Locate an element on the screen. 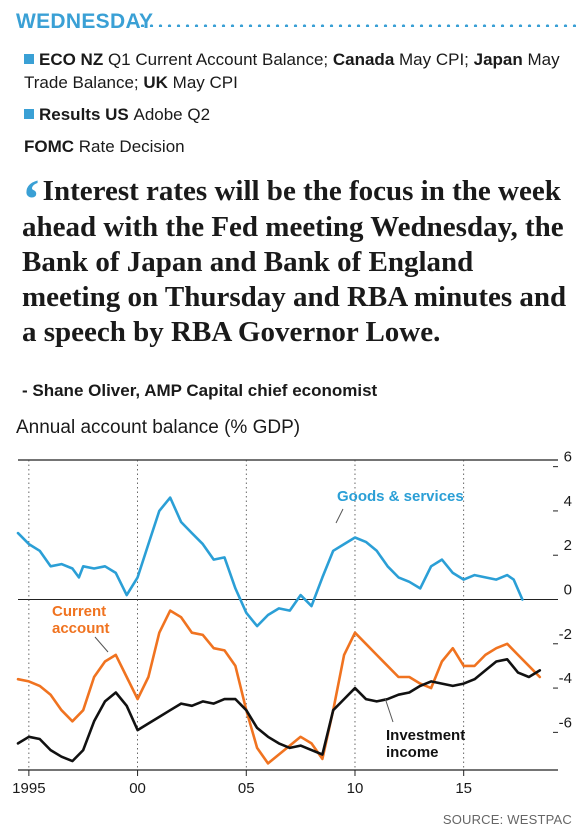 The width and height of the screenshot is (584, 839). goods-services-label: Goods & services is located at coordinates (400, 496).